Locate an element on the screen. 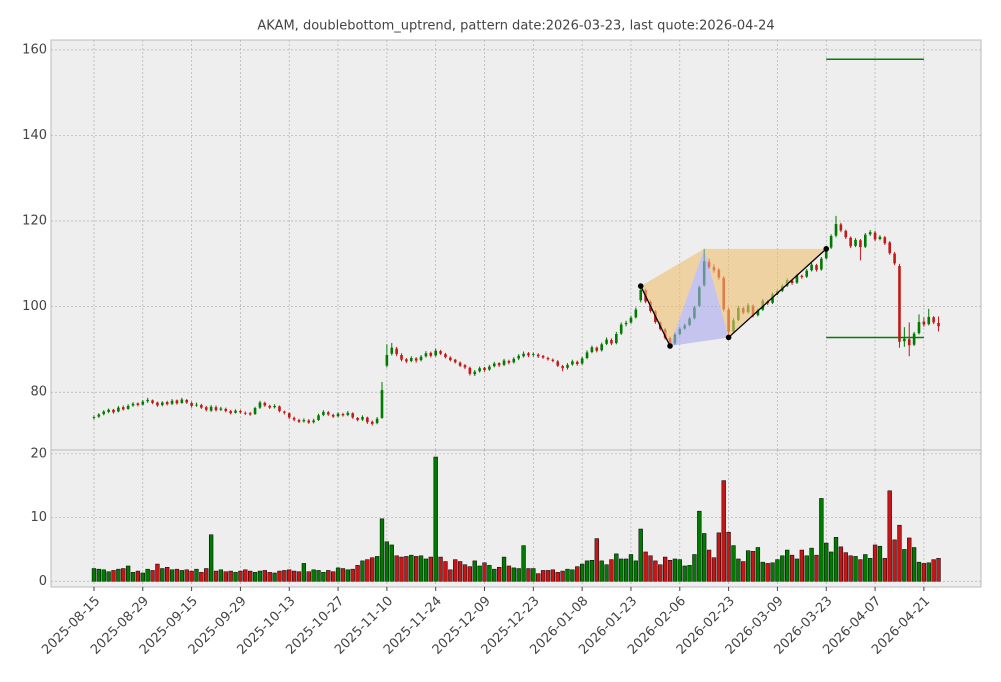 This screenshot has height=682, width=1001. y-tick-label: 160 is located at coordinates (34, 49).